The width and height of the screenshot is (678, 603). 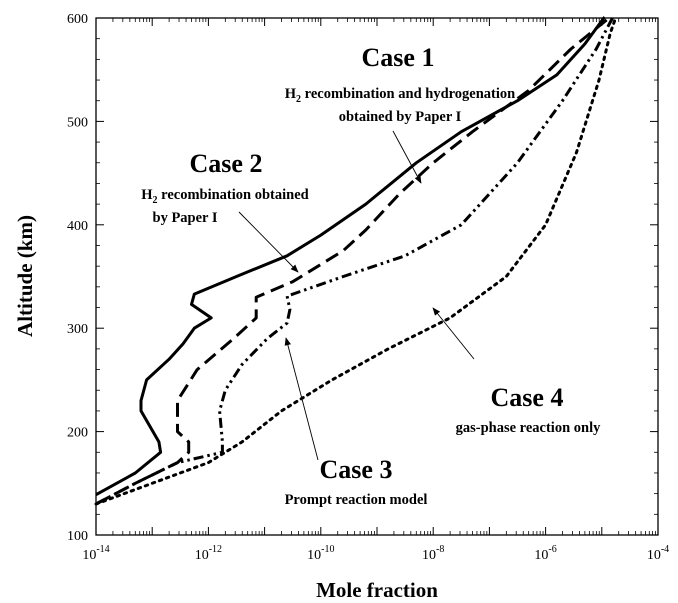 I want to click on annotation-text-case4: gas-phase reaction only, so click(x=528, y=428).